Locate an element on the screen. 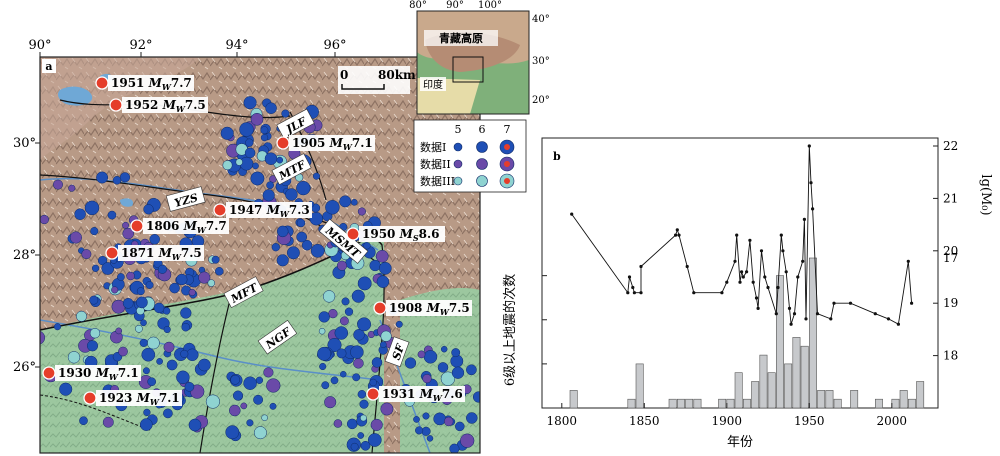 Image resolution: width=1000 pixels, height=456 pixels. plateau-area is located at coordinates (120, 108).